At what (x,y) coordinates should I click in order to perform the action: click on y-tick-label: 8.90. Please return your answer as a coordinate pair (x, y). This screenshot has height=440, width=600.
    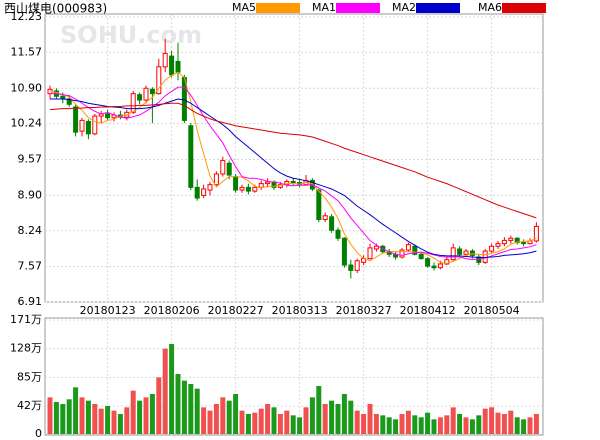
    Looking at the image, I should click on (30, 194).